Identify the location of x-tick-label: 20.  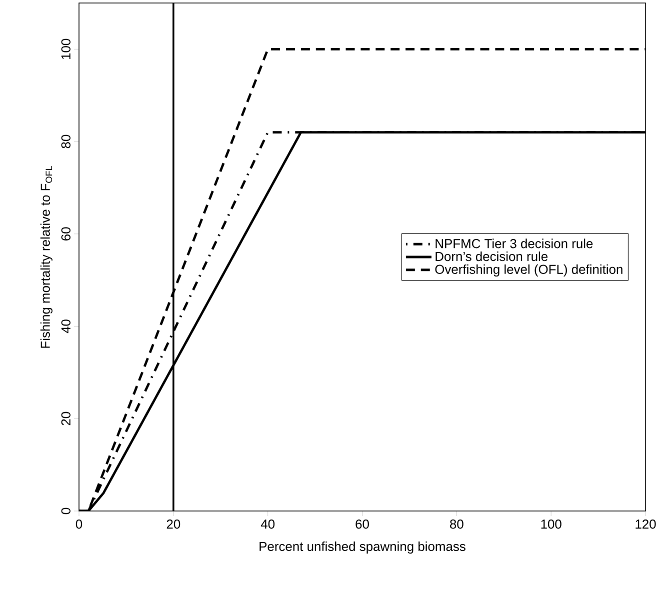
(173, 524).